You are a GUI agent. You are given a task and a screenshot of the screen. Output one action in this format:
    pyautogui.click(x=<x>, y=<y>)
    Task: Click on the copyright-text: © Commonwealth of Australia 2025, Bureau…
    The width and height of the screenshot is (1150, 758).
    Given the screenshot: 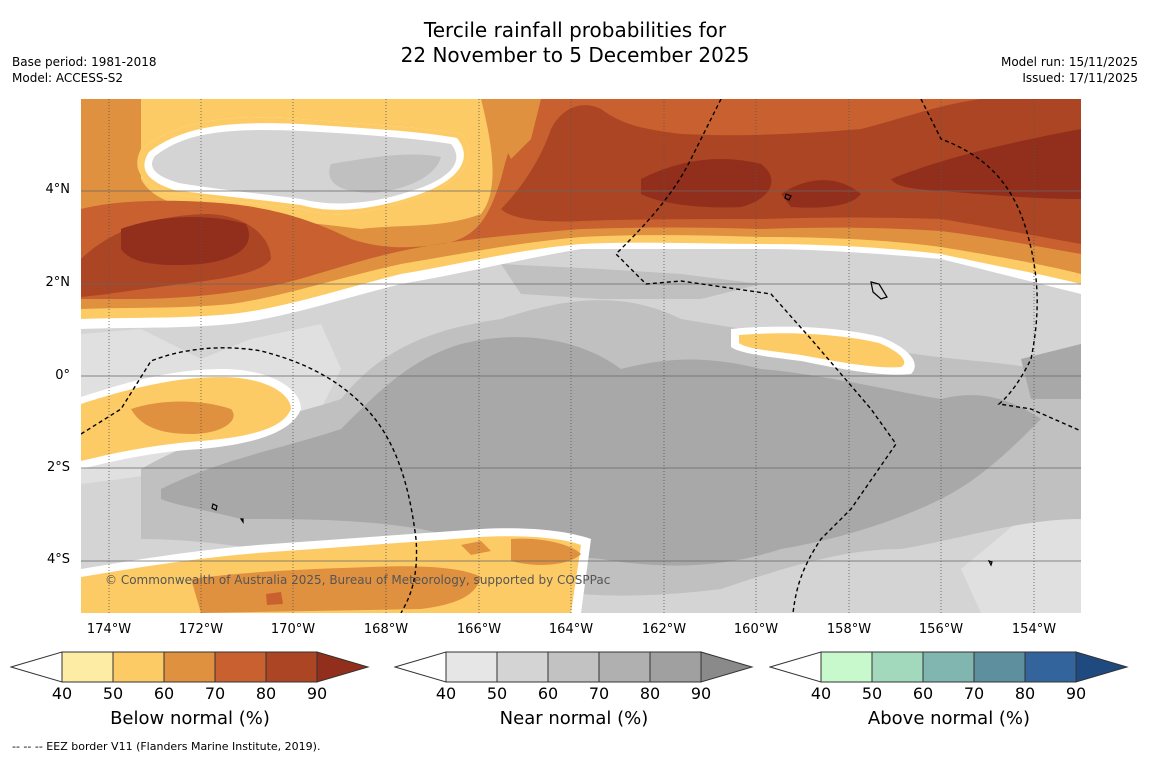 What is the action you would take?
    pyautogui.click(x=357, y=580)
    